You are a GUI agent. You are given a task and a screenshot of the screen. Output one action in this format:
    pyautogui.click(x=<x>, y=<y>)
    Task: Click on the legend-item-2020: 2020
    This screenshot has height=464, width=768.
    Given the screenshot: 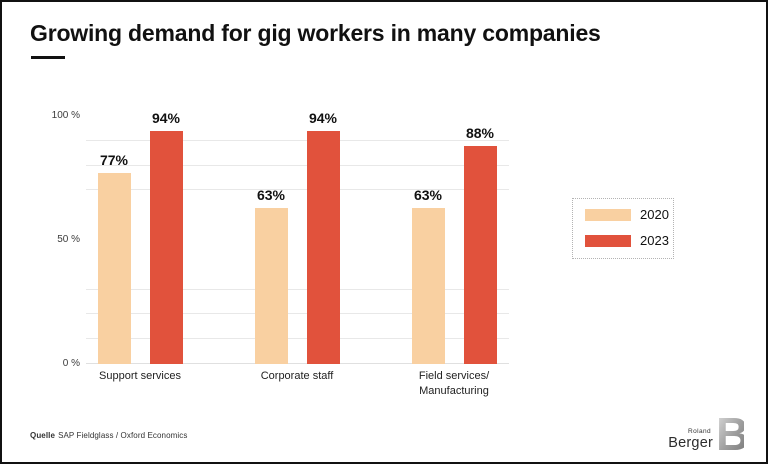 What is the action you would take?
    pyautogui.click(x=629, y=214)
    